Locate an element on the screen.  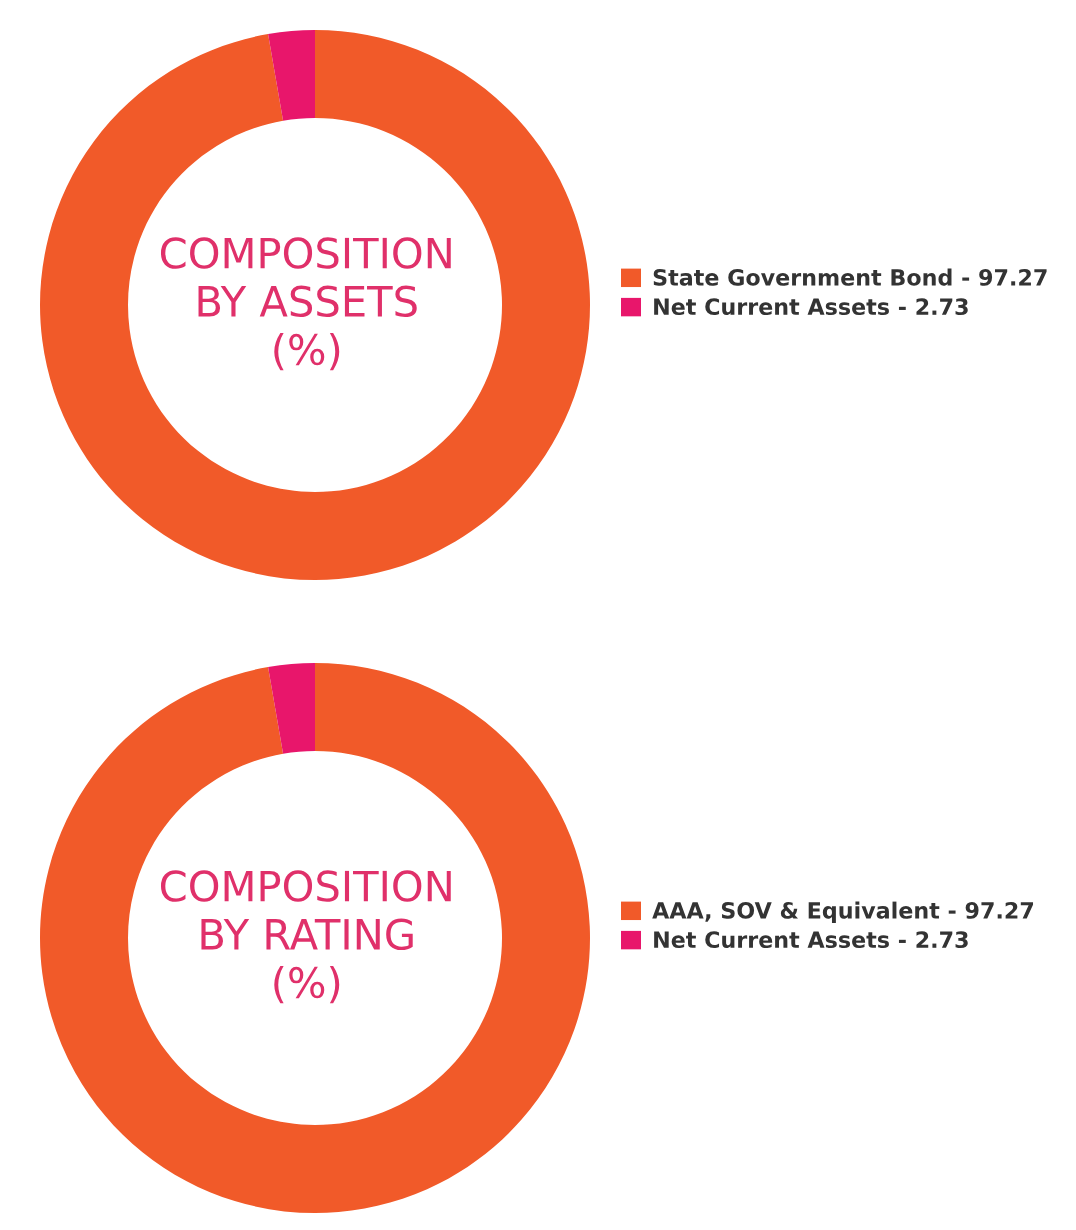
legend-label: AAA, SOV & Equivalent - 97.27 is located at coordinates (843, 912).